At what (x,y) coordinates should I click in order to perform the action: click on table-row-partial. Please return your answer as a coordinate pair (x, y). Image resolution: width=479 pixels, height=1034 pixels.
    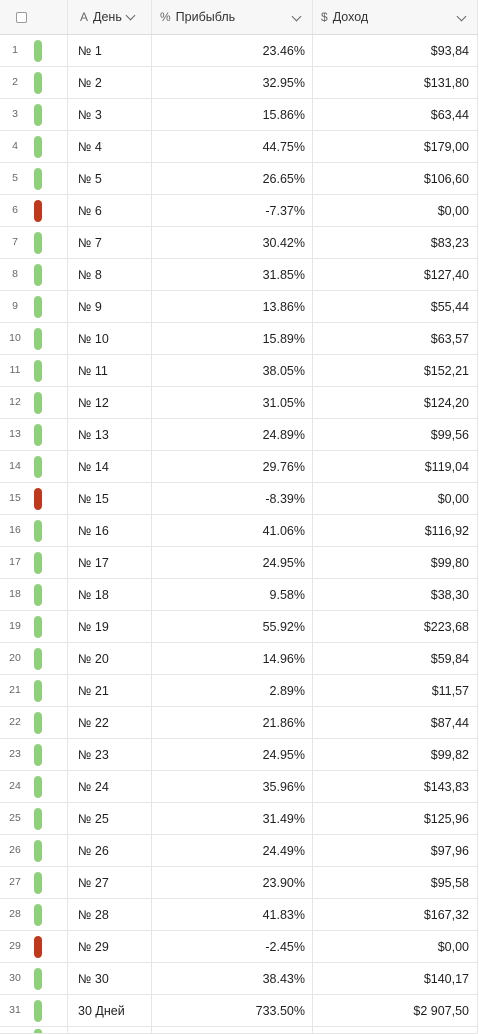
    Looking at the image, I should click on (239, 1030).